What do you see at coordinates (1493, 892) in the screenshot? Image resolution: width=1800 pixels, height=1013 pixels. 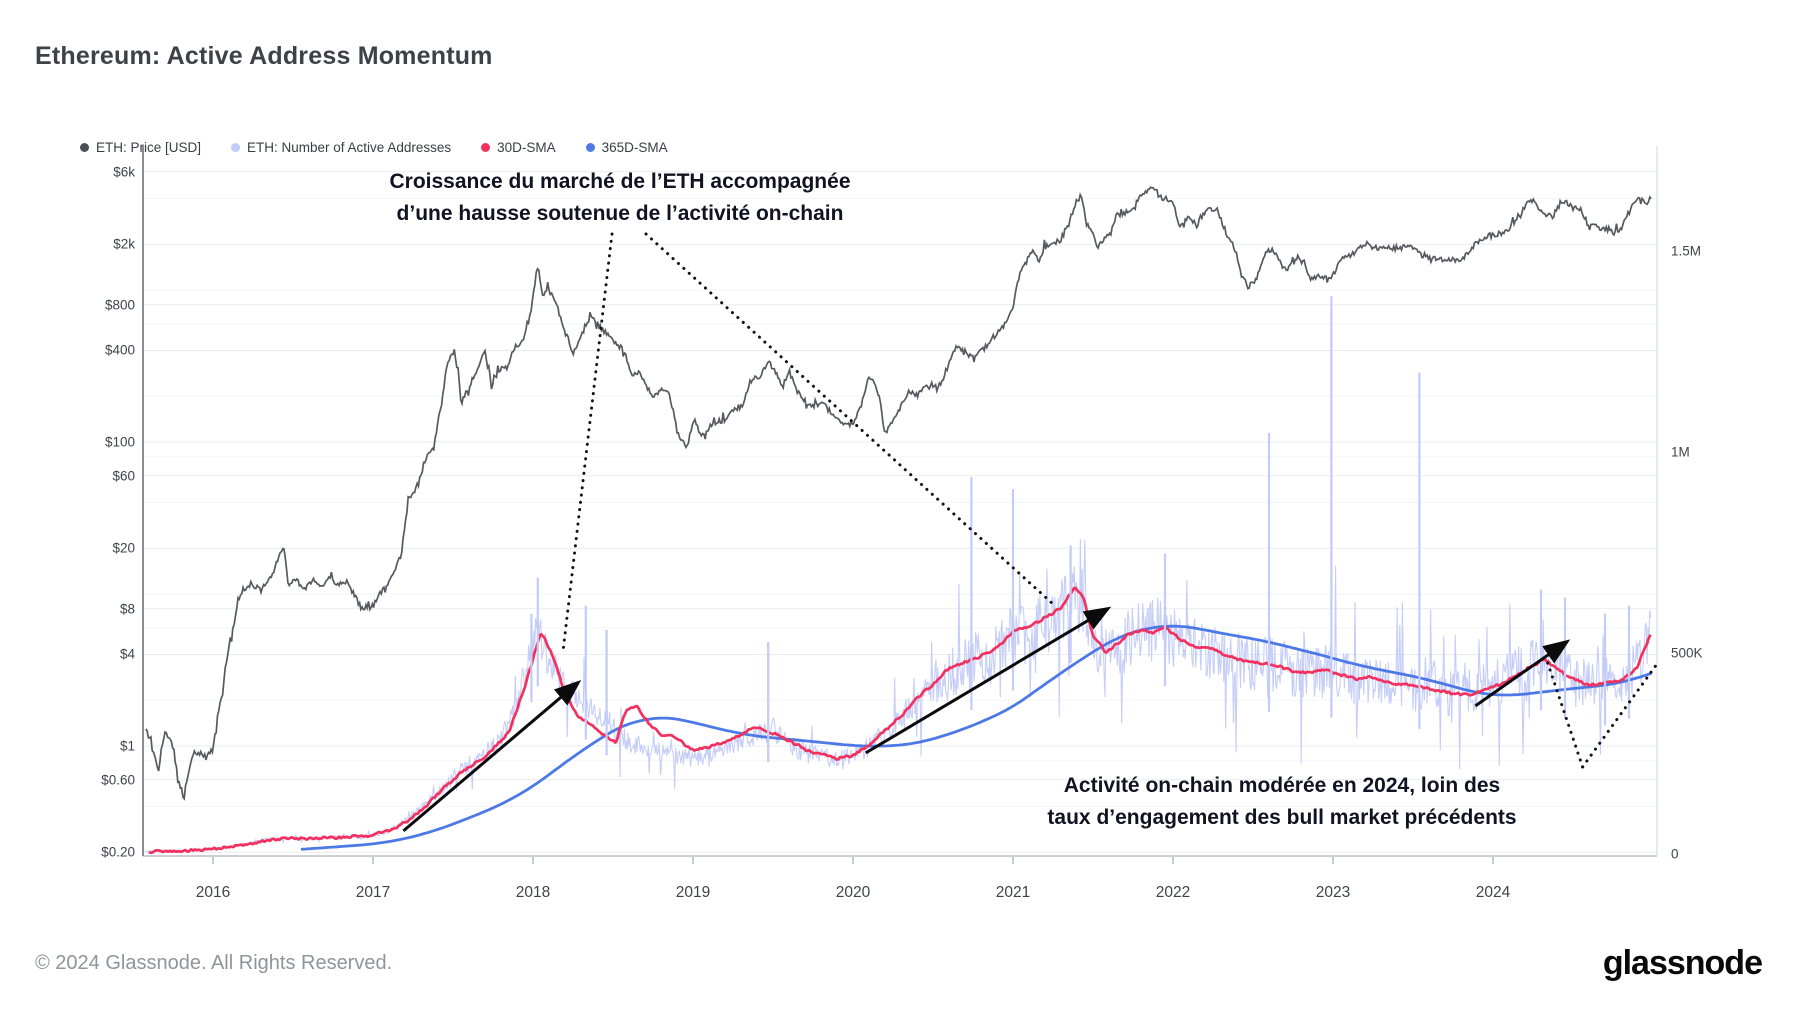 I see `x-axis-label-2024: 2024` at bounding box center [1493, 892].